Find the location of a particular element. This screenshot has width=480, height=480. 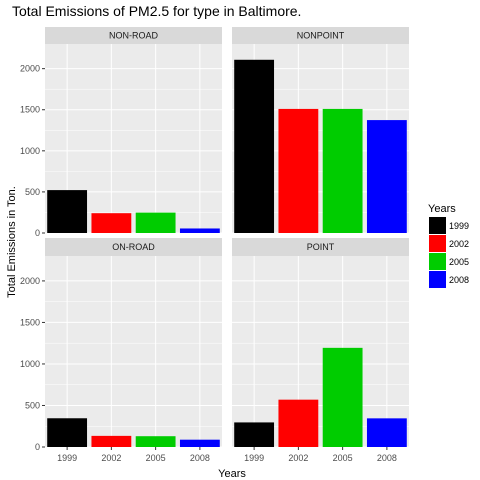

y-axis-title: Total Emissions in Ton. is located at coordinates (12, 242).